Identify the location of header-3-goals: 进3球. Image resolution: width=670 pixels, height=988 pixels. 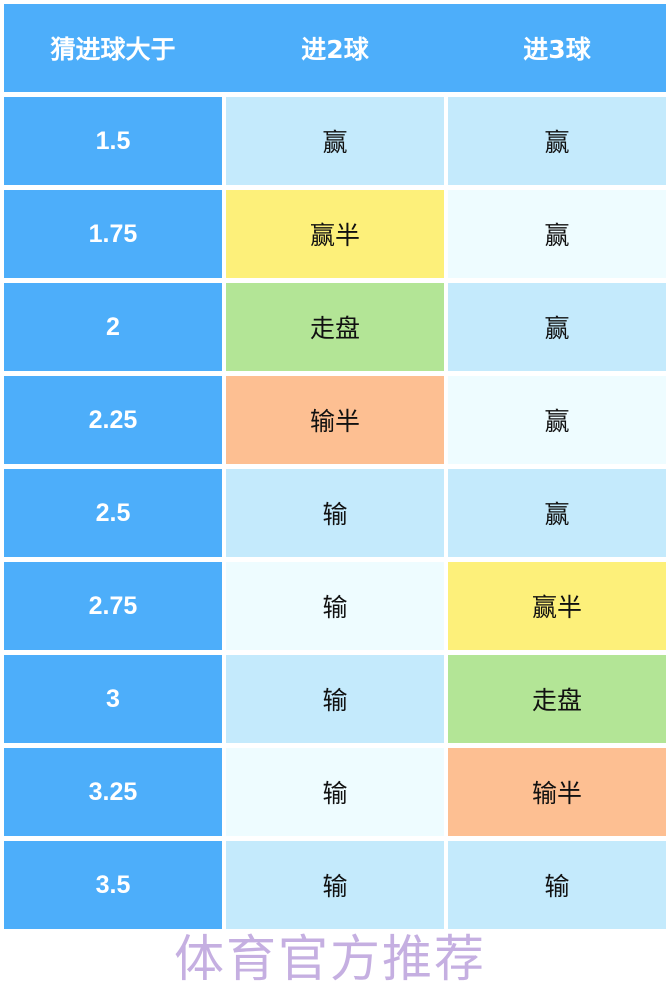
(557, 49).